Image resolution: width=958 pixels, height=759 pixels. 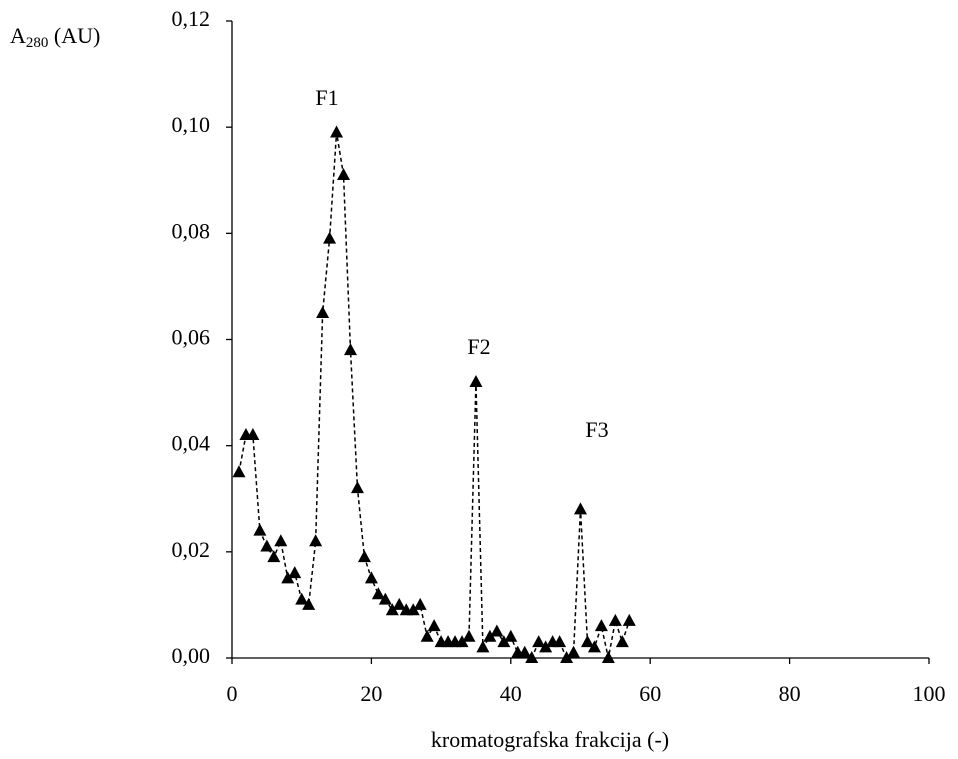 What do you see at coordinates (55, 37) in the screenshot?
I see `y-axis-label: A280 (AU)` at bounding box center [55, 37].